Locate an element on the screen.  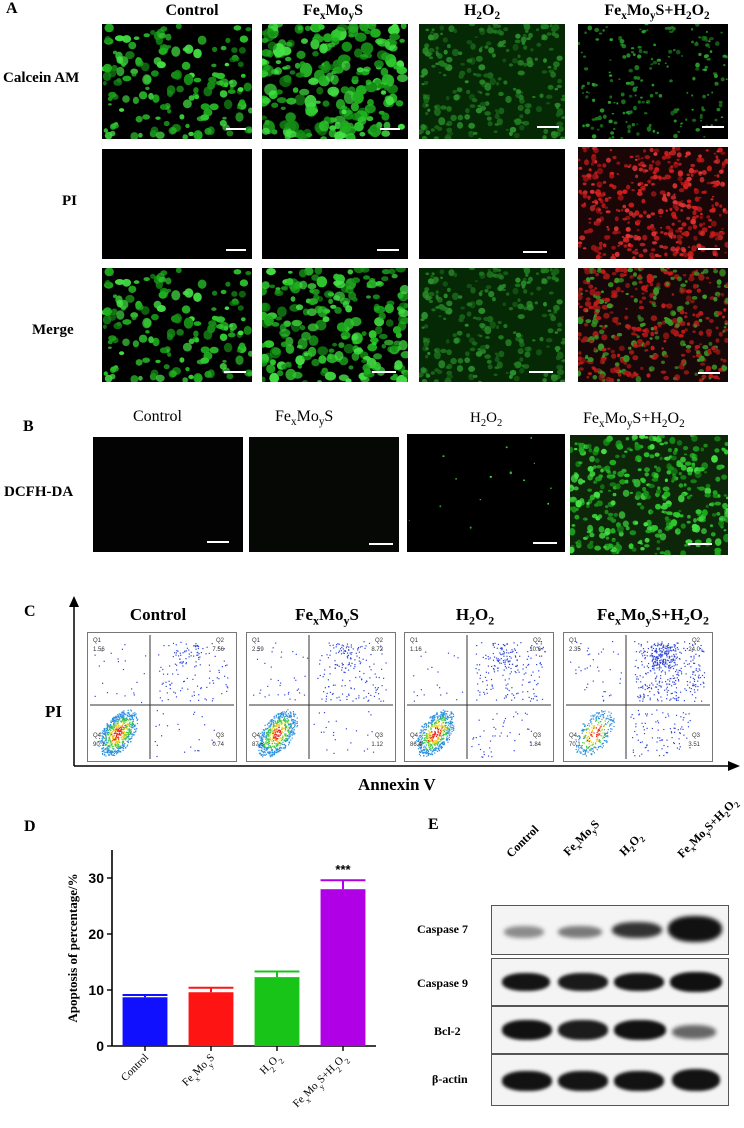
panel-c-xlabel: Annexin V is located at coordinates (397, 784).